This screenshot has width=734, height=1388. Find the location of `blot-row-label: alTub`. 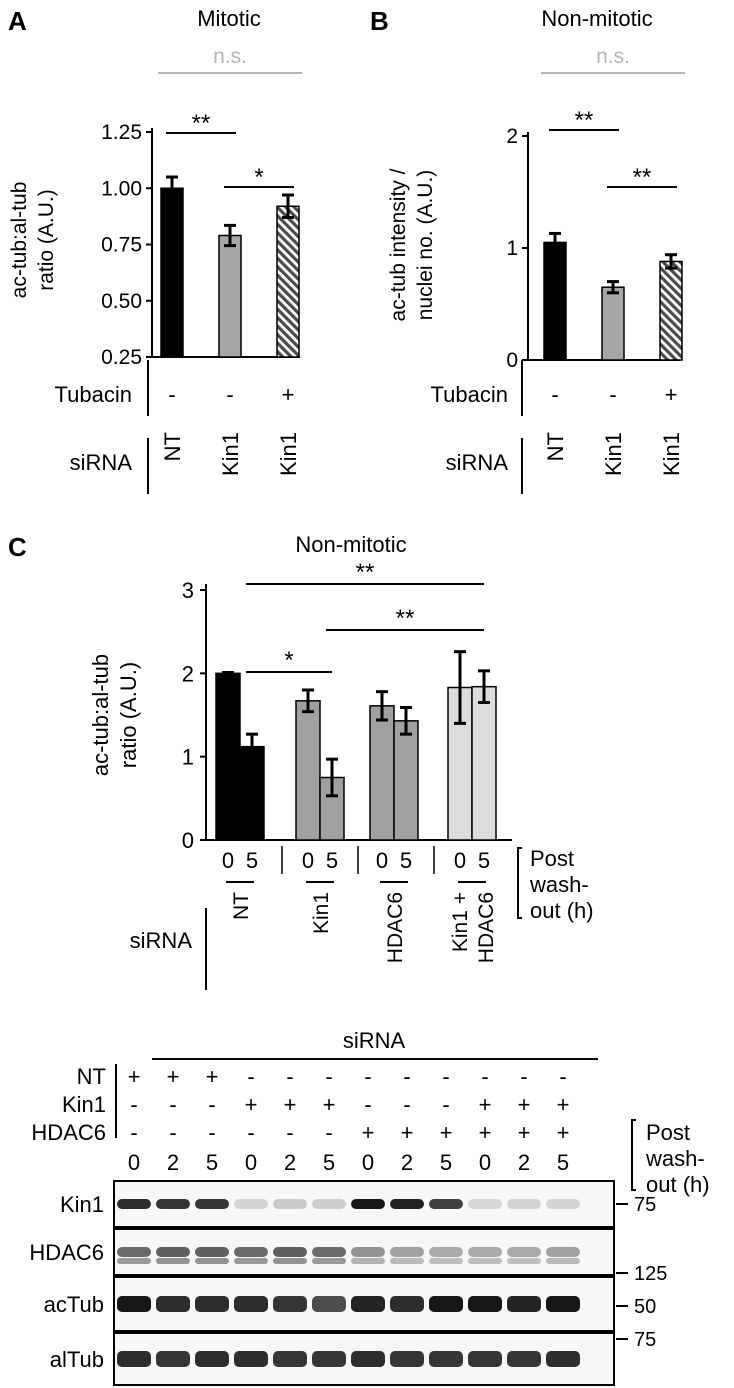

blot-row-label: alTub is located at coordinates (77, 1359).